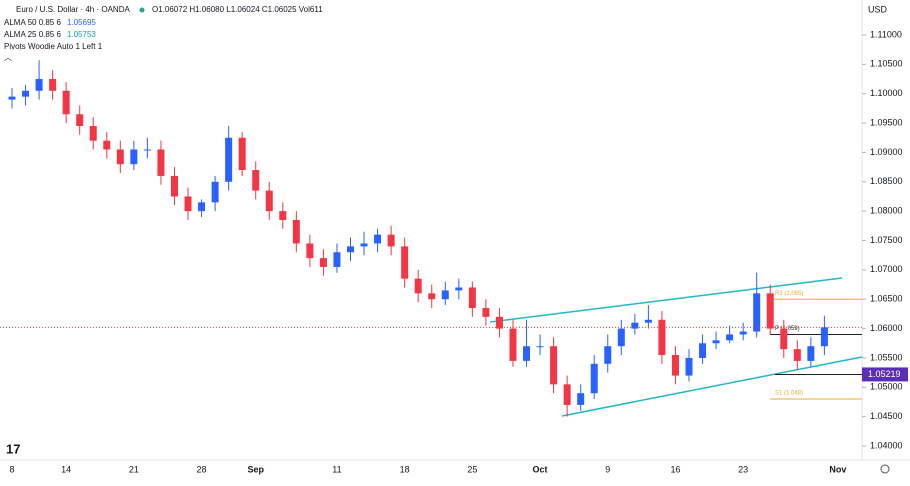 The width and height of the screenshot is (910, 486). What do you see at coordinates (675, 469) in the screenshot?
I see `x-tick-label: 16` at bounding box center [675, 469].